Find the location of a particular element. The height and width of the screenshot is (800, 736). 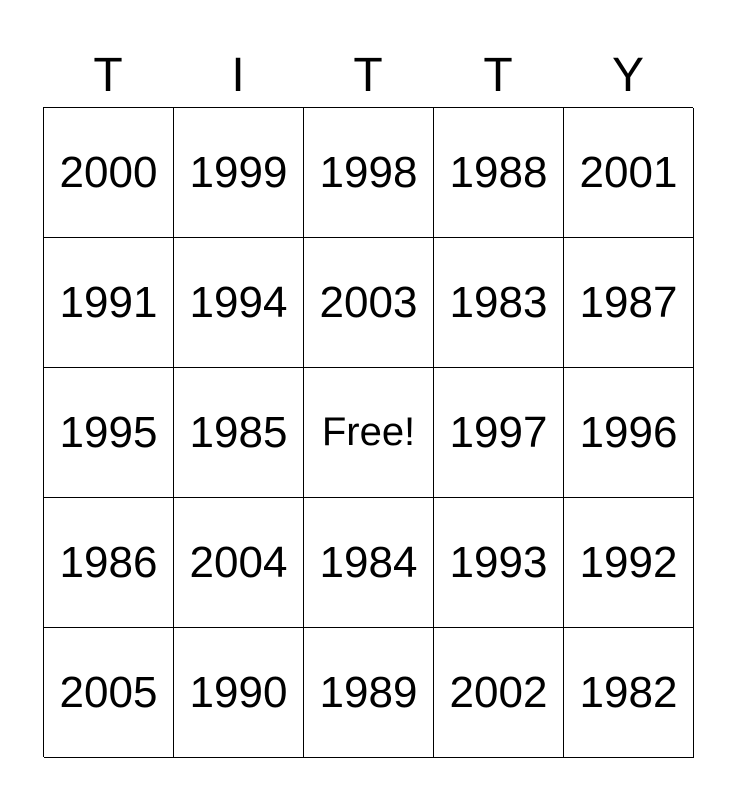

bingo-header: T I T T Y is located at coordinates (368, 76).